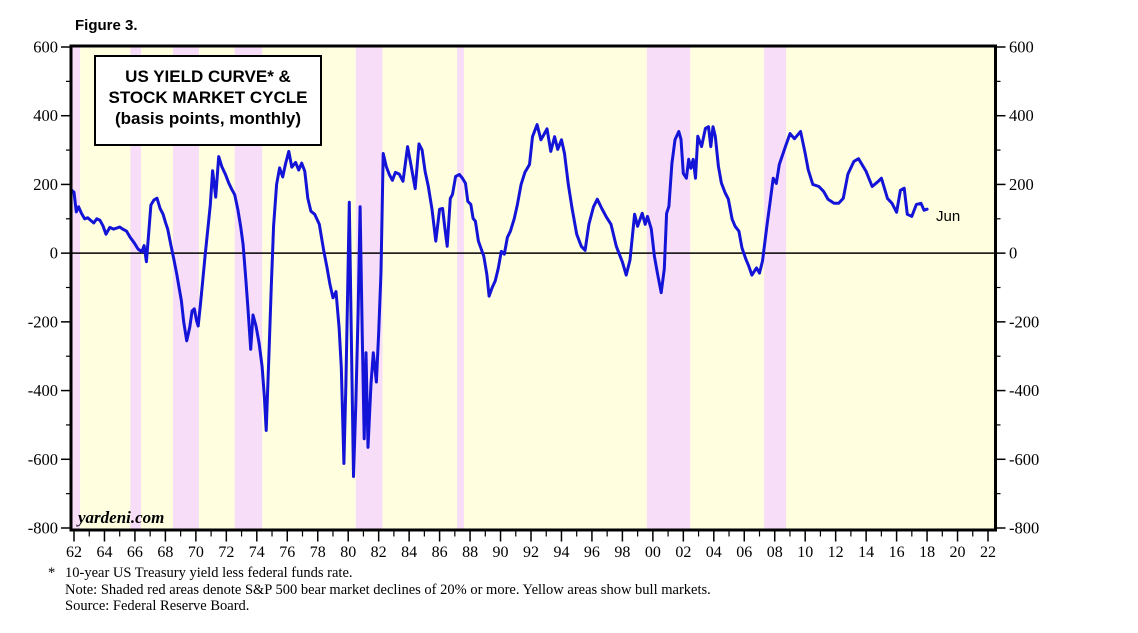  Describe the element at coordinates (897, 552) in the screenshot. I see `x-axis-tick-label: 16` at that location.